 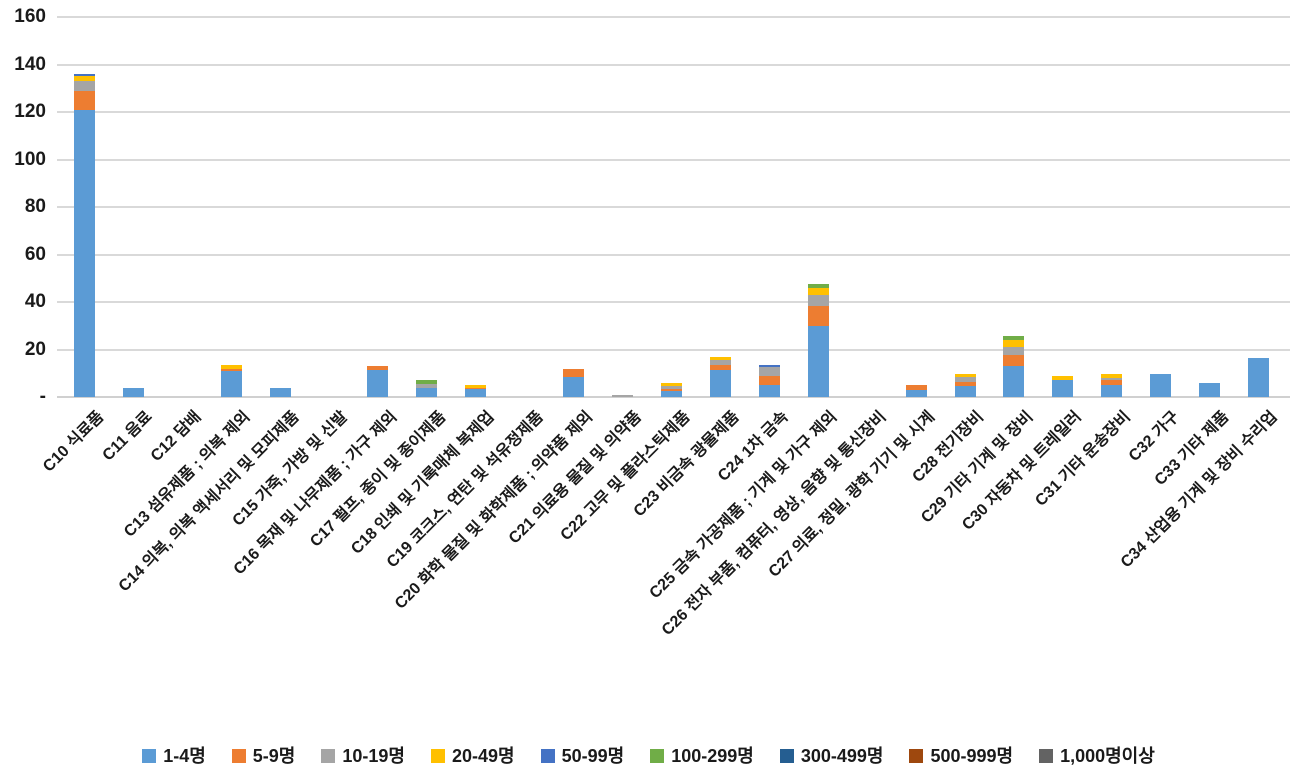 What do you see at coordinates (35, 206) in the screenshot?
I see `y-axis-tick-label: 80` at bounding box center [35, 206].